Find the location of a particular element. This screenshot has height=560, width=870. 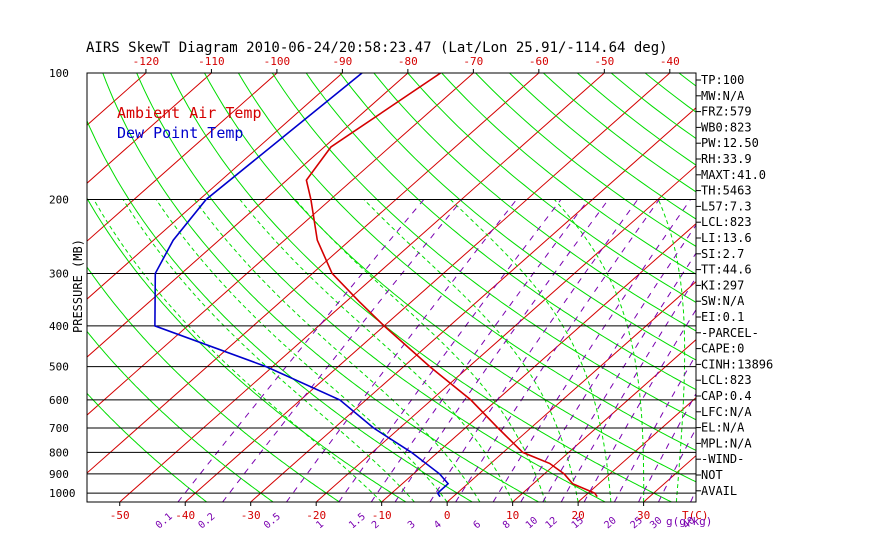

index-label: TT:44.6 is located at coordinates (726, 270).